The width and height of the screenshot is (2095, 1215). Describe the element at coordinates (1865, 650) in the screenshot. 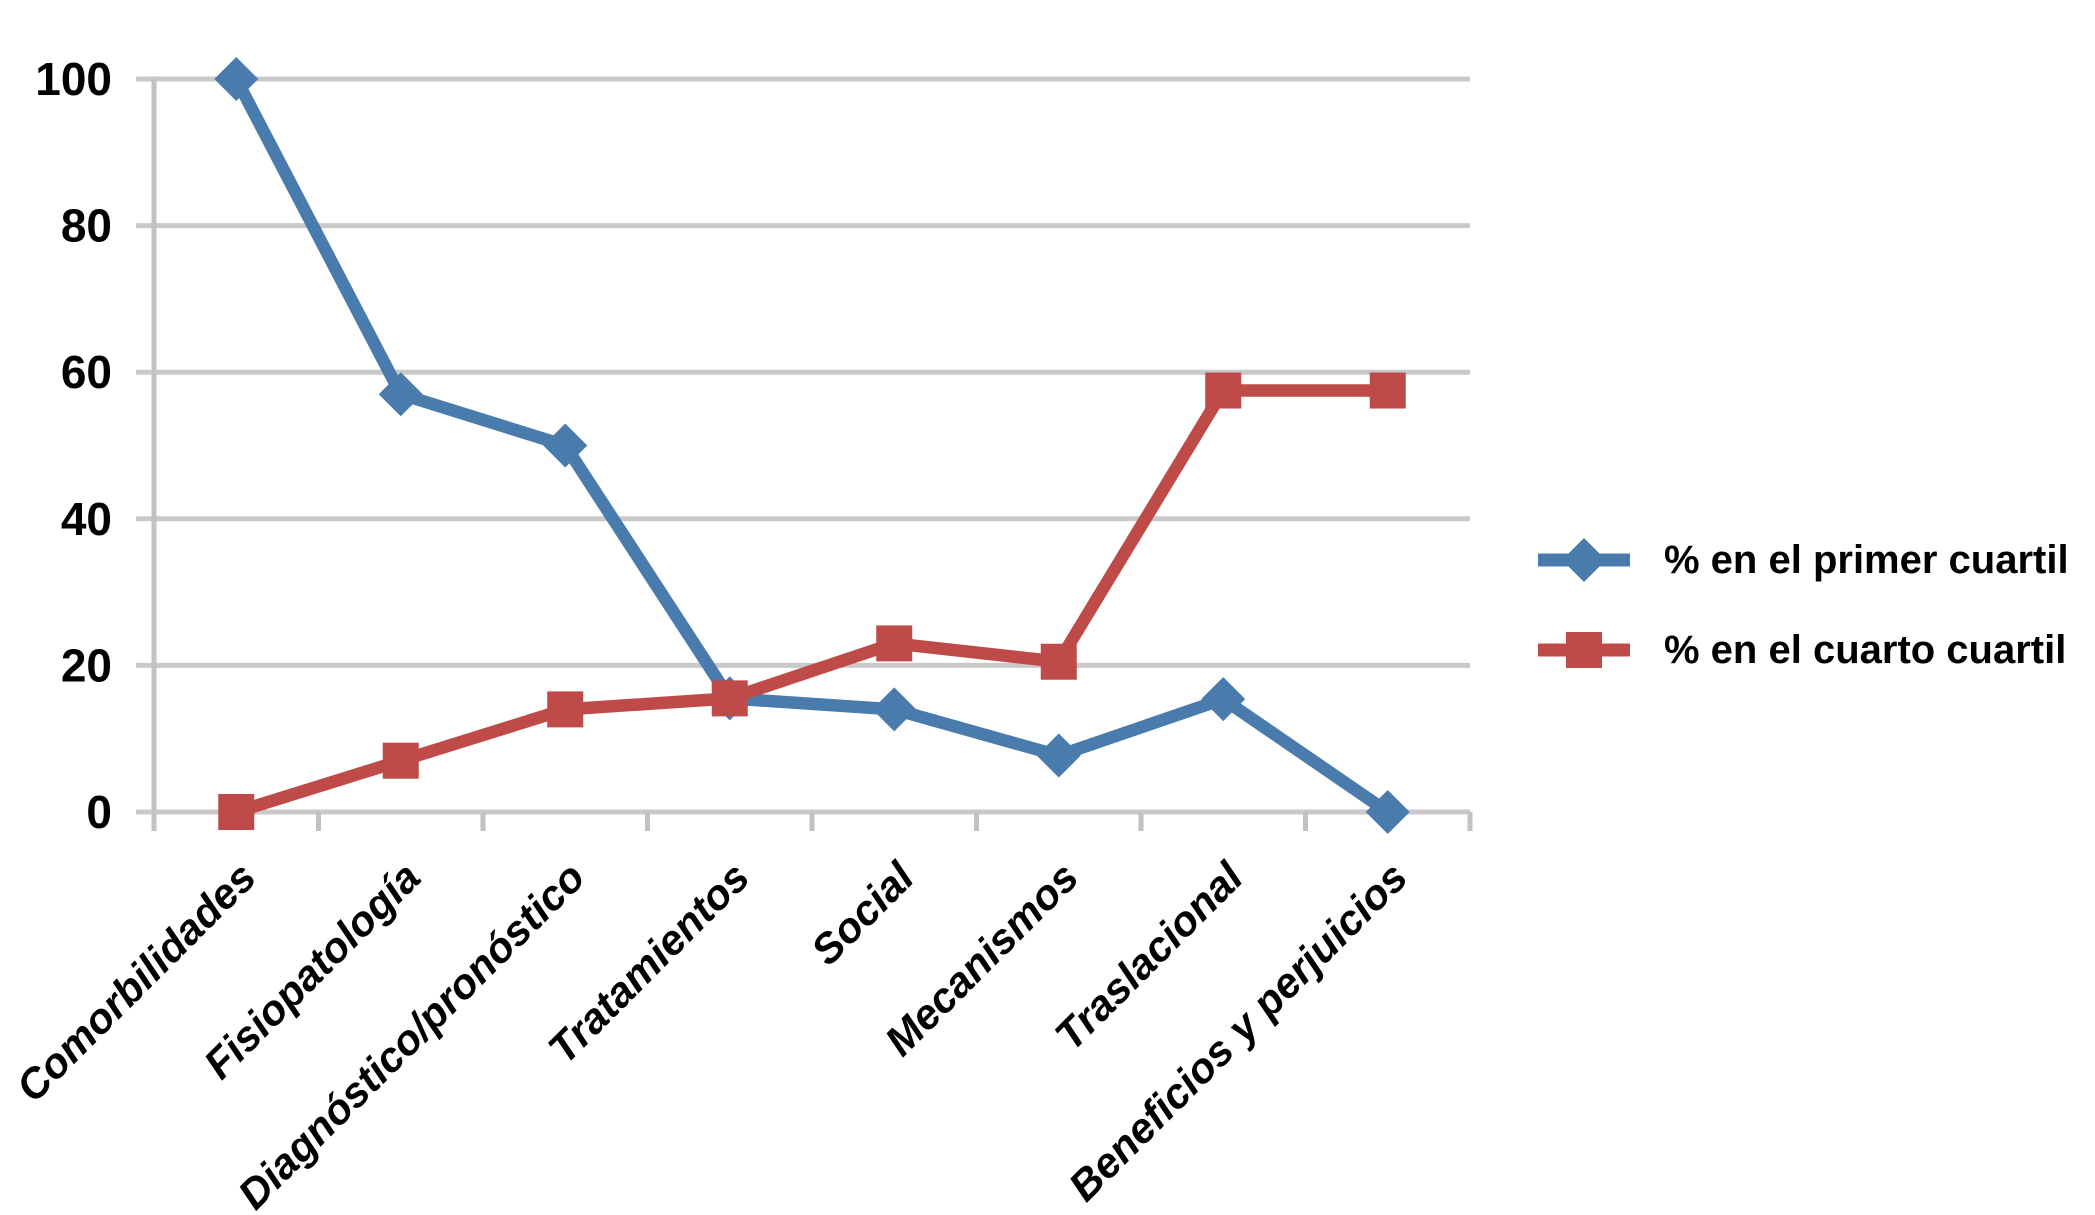

I see `legend-label-cuarto-cuartil: % en el cuarto cuartil` at that location.